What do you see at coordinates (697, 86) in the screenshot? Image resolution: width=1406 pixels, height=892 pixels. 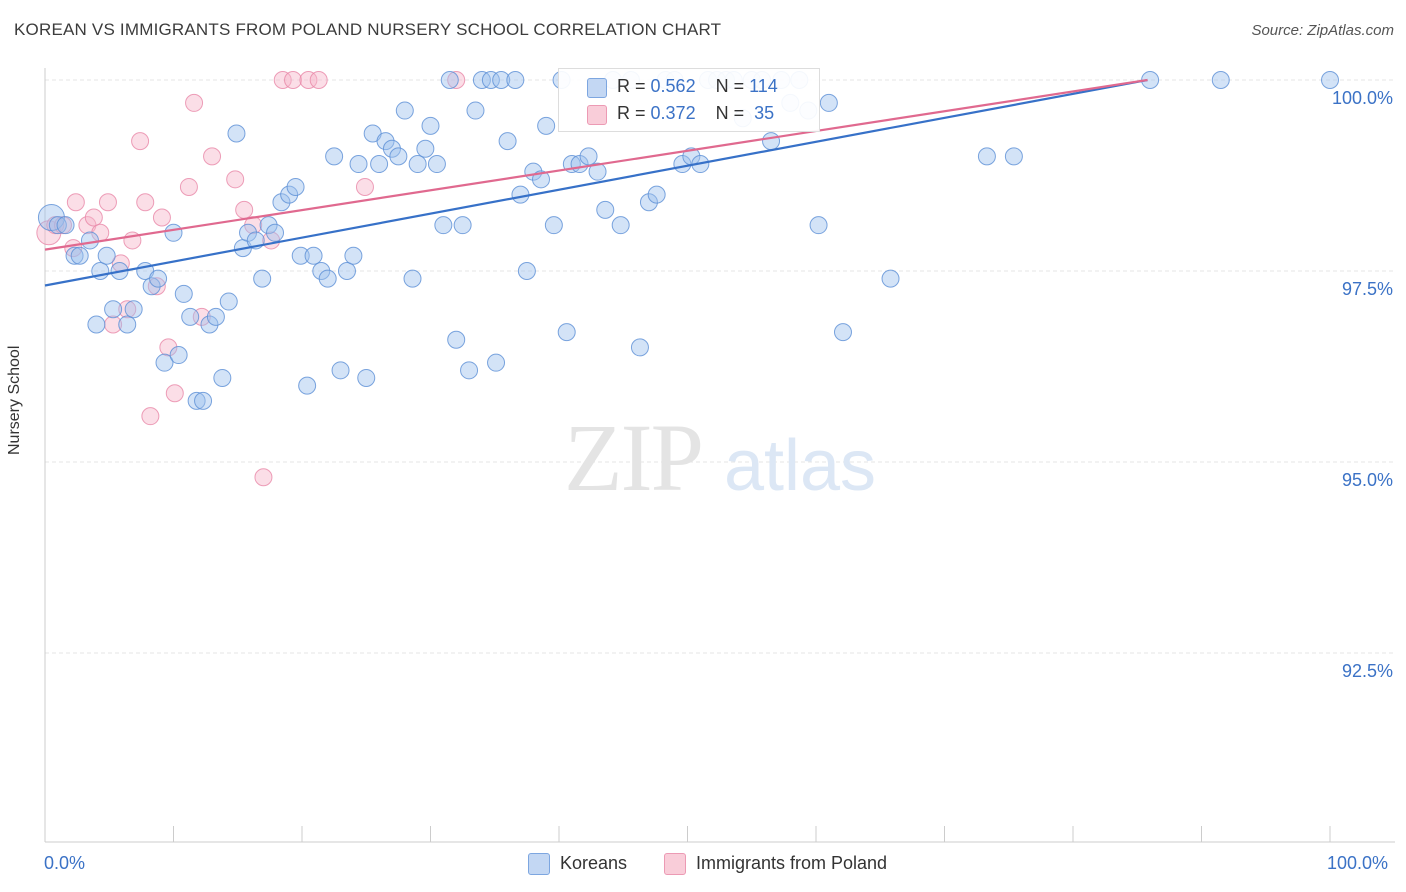 I see `koreans-stats: R = 0.562 N = 114` at bounding box center [697, 86].